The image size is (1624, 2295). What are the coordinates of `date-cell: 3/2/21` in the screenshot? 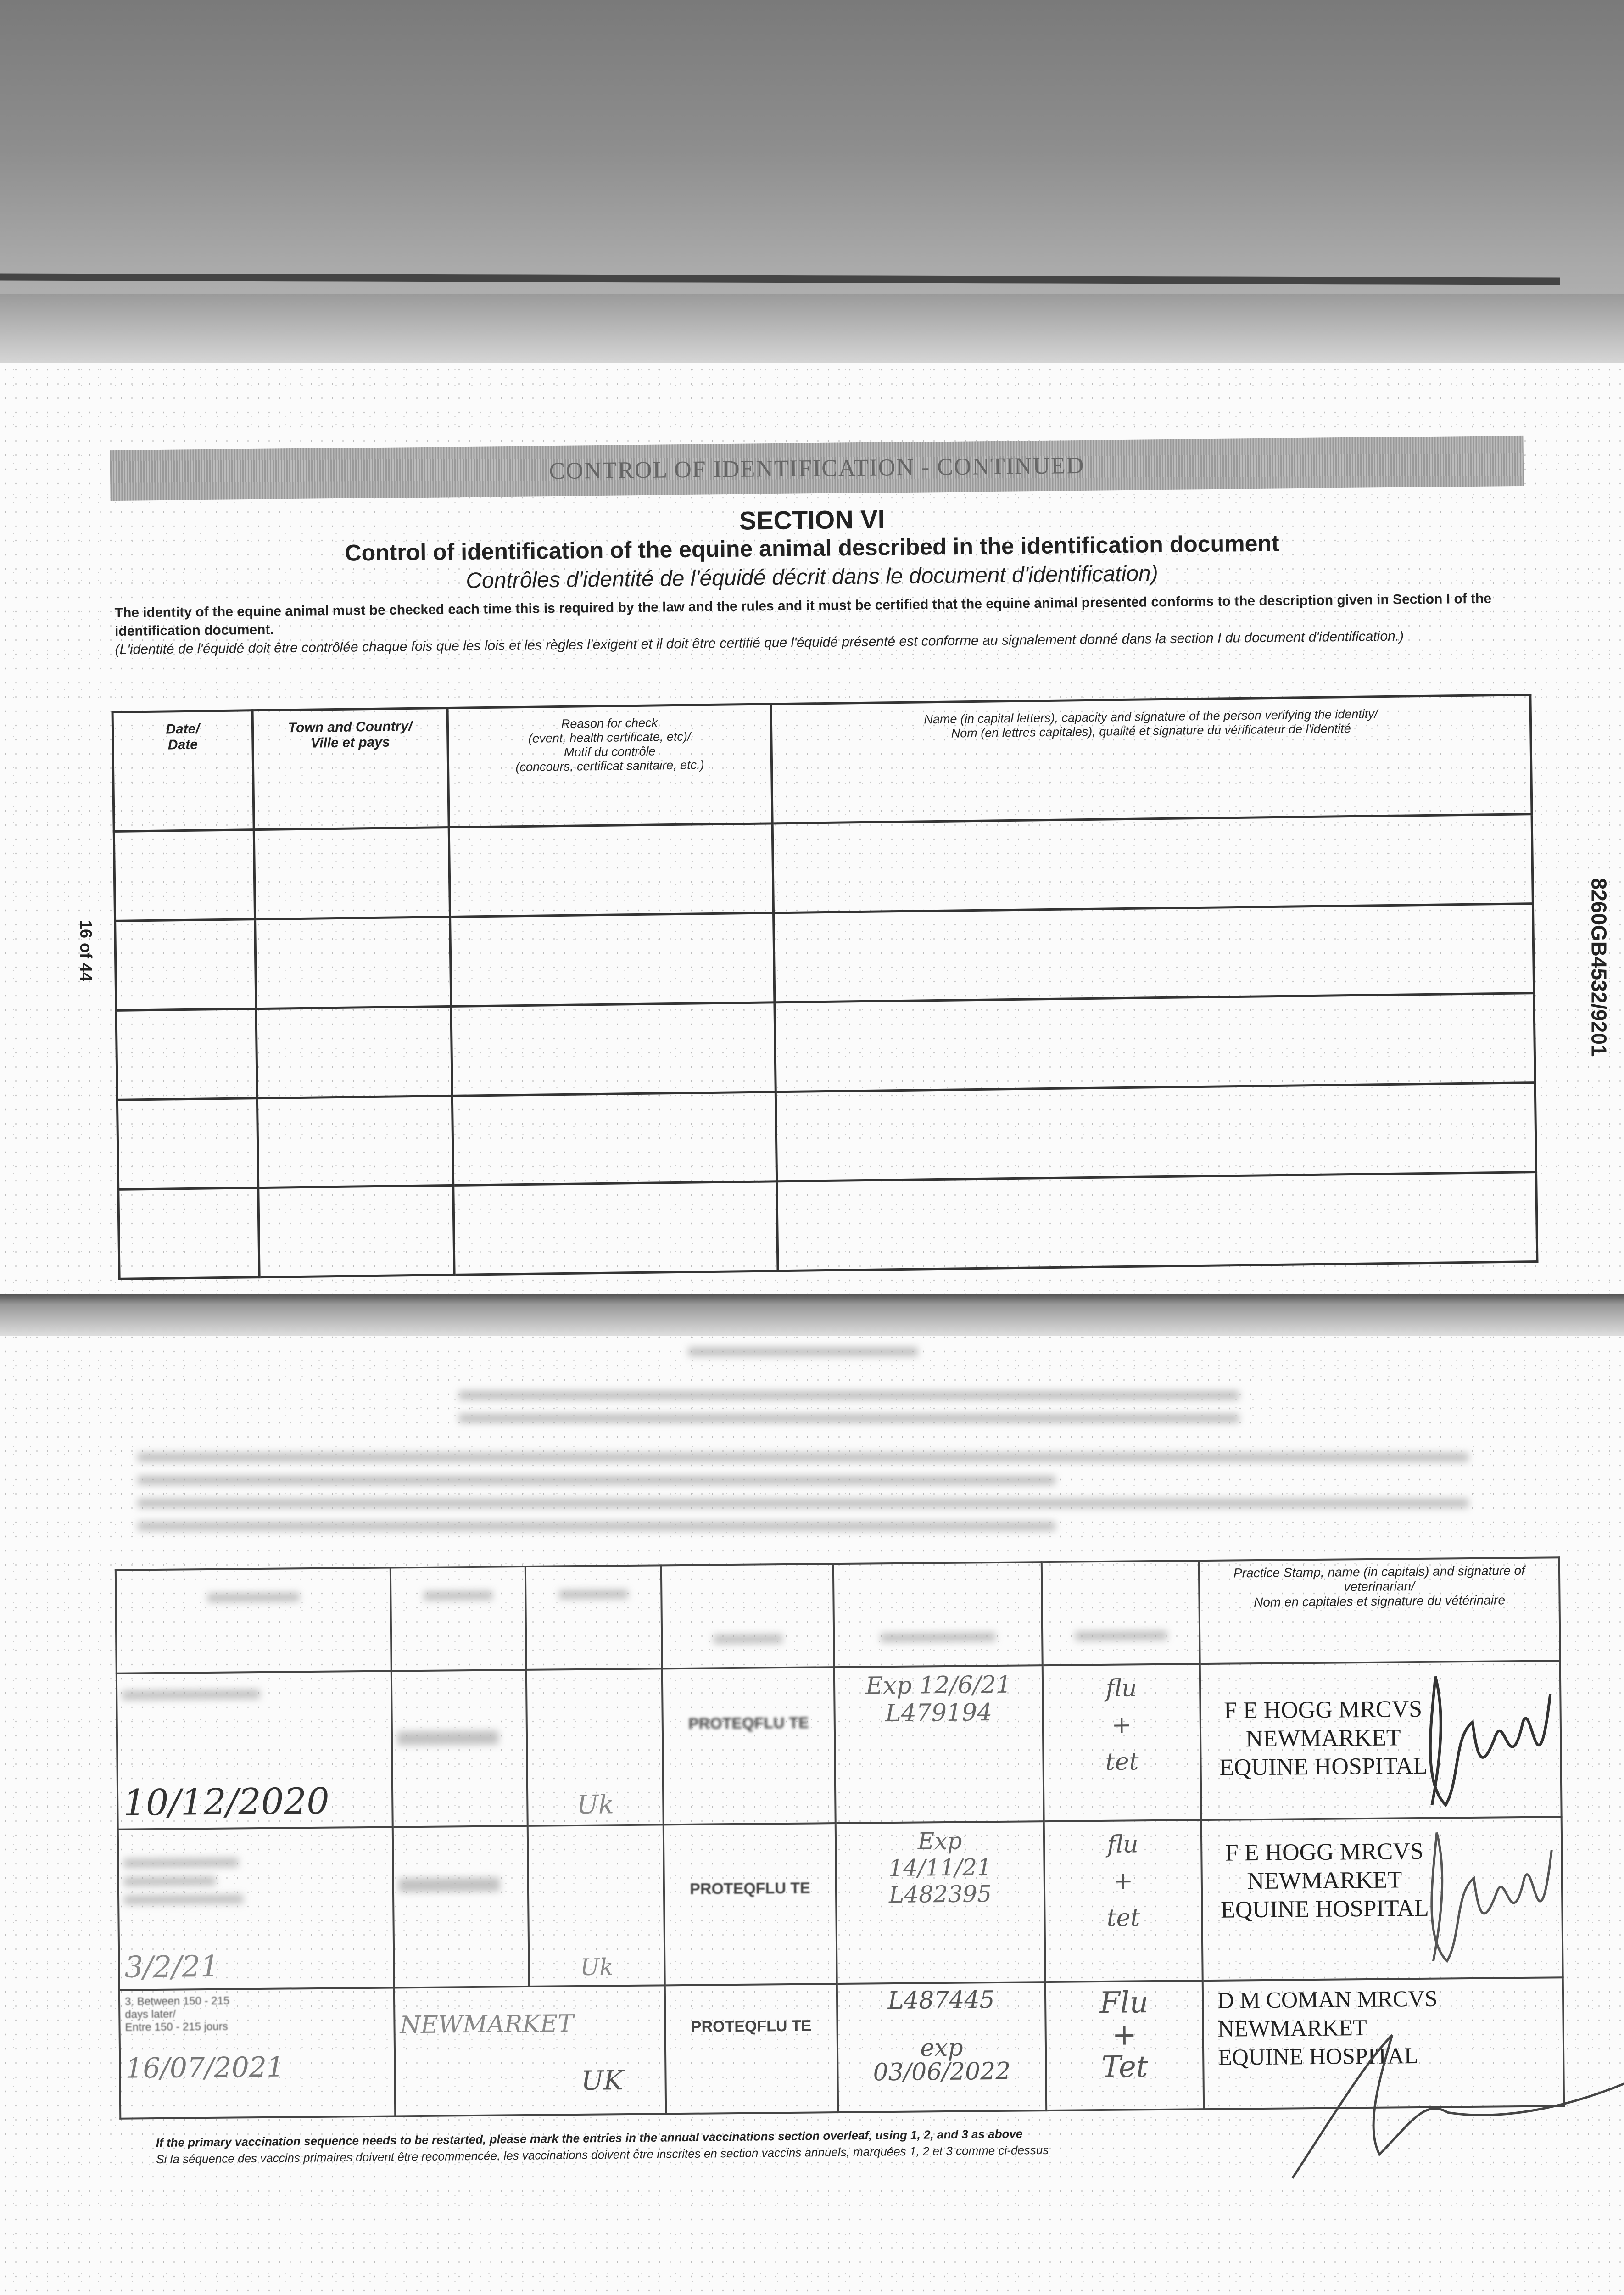 It's located at (255, 1908).